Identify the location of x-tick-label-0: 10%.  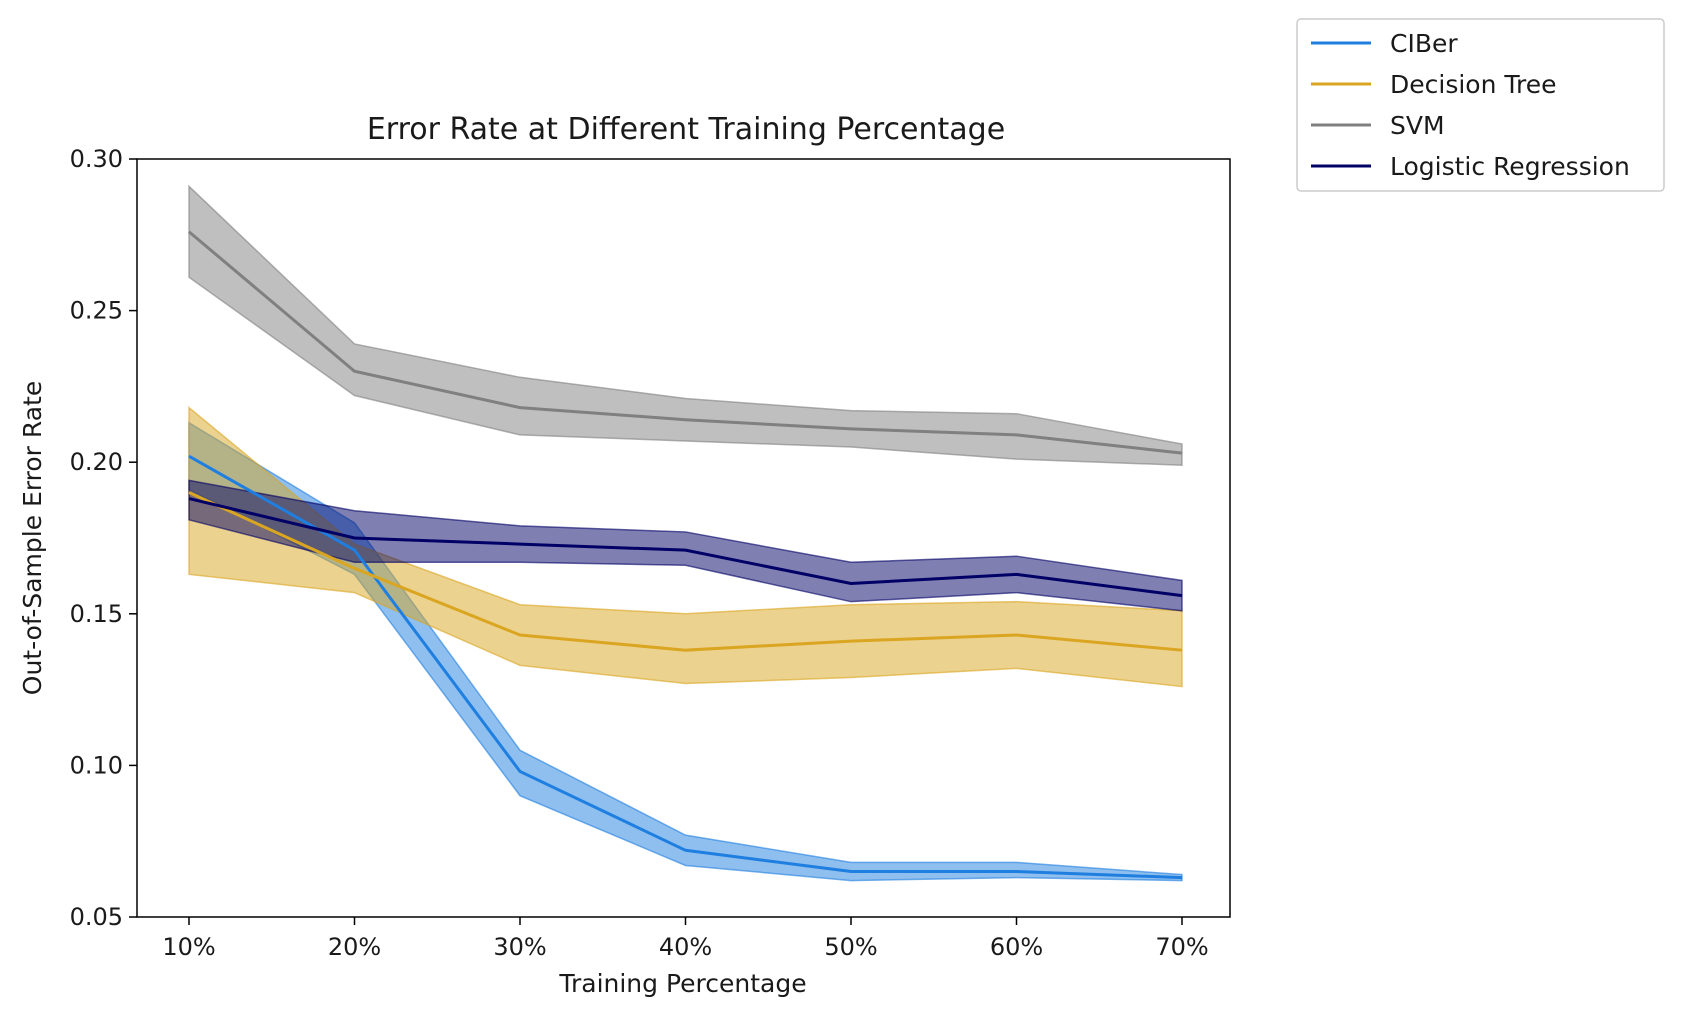
(188, 947).